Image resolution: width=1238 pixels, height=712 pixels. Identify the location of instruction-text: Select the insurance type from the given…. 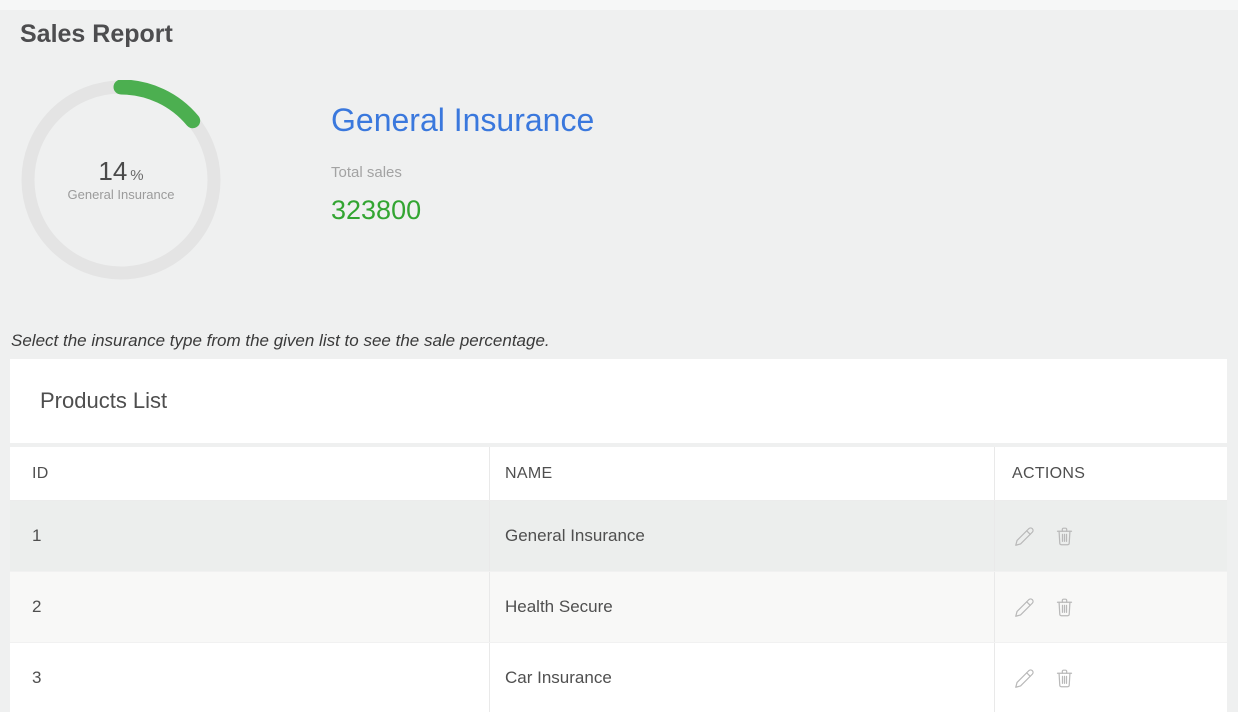
(280, 340).